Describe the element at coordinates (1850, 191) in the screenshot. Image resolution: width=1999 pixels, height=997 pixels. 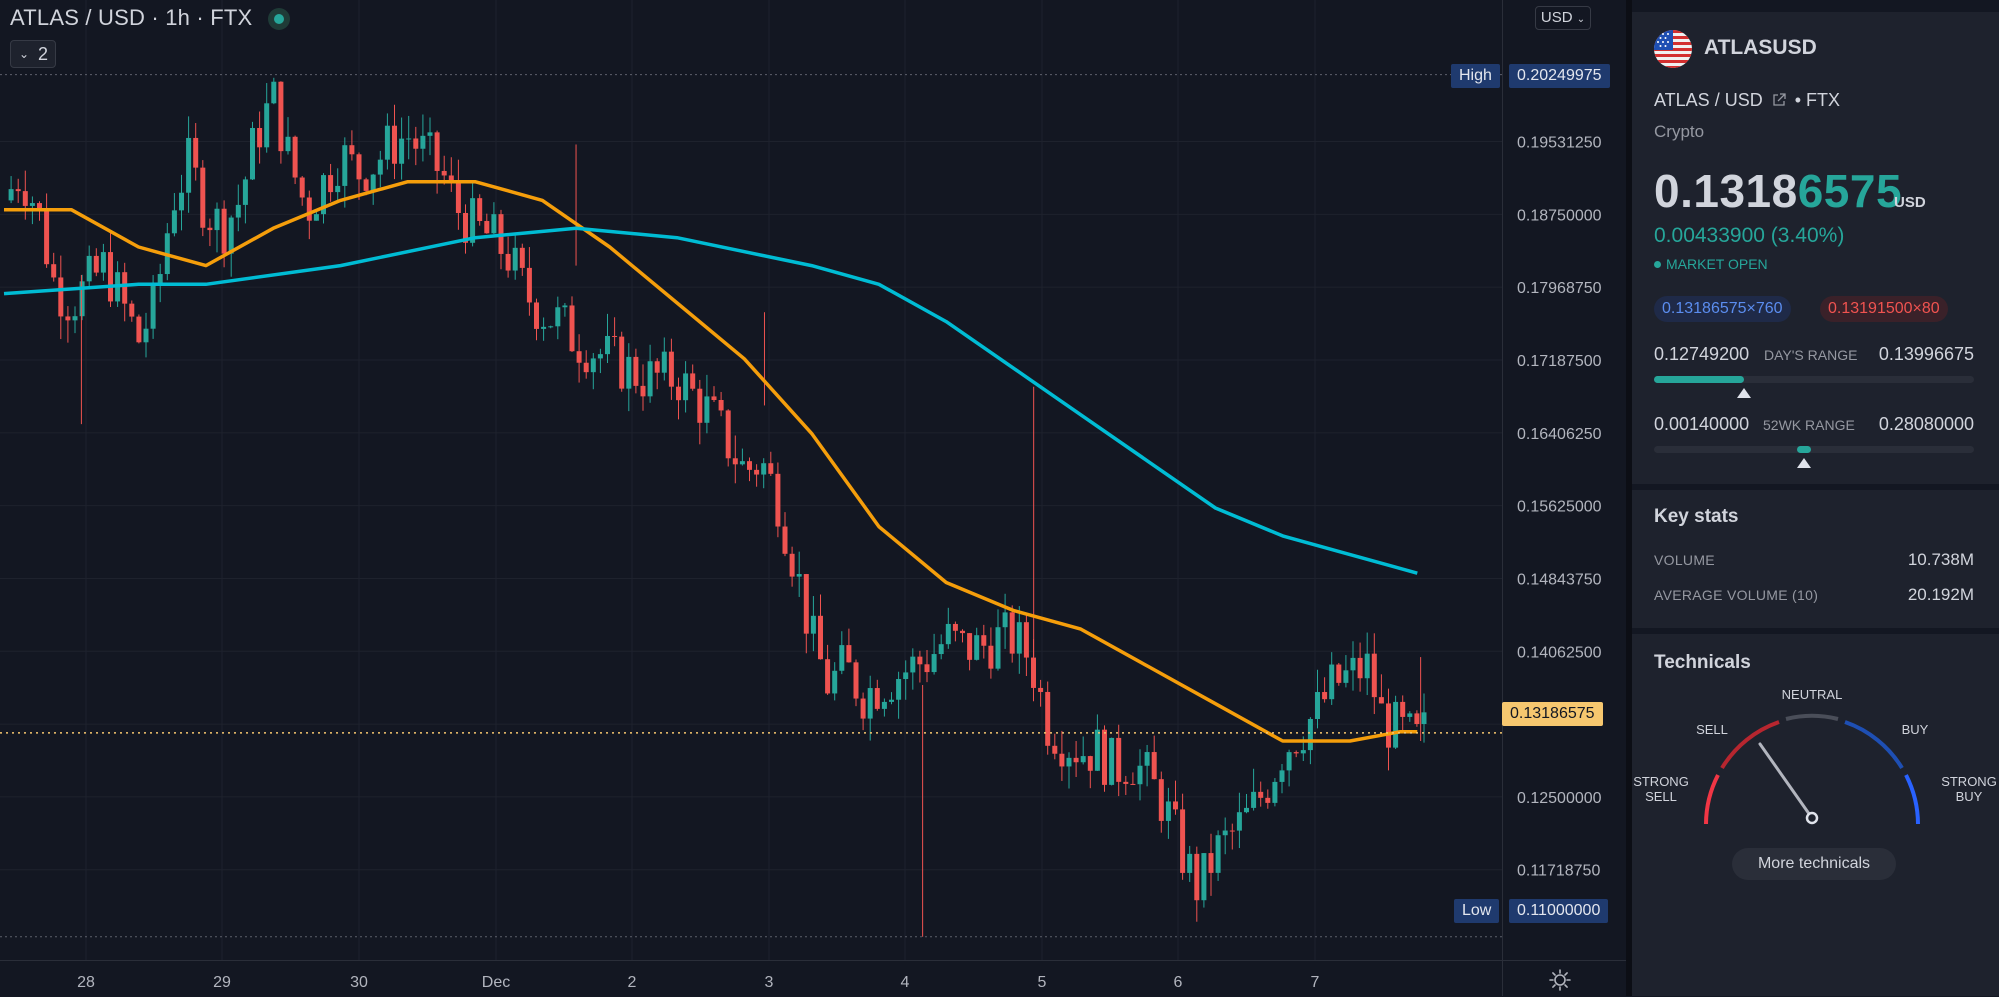
I see `last-price-highlight: 6575` at that location.